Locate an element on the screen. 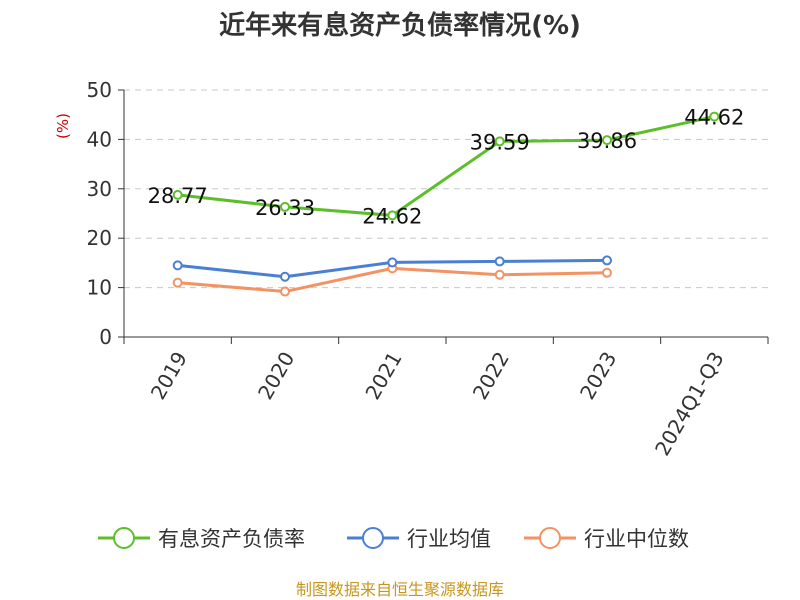  series-0-line is located at coordinates (446, 166).